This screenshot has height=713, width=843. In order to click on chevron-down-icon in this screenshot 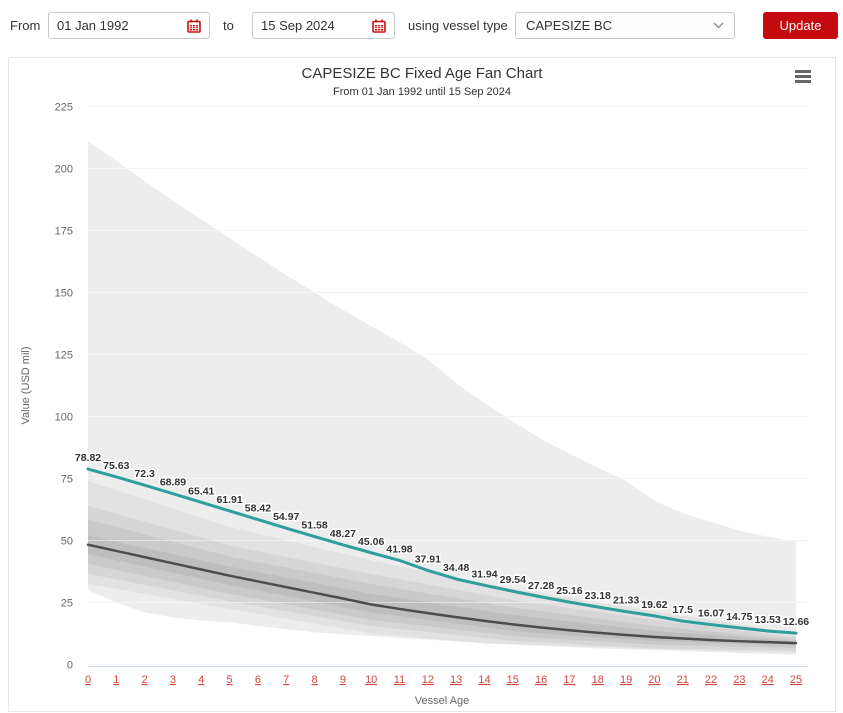, I will do `click(713, 25)`.